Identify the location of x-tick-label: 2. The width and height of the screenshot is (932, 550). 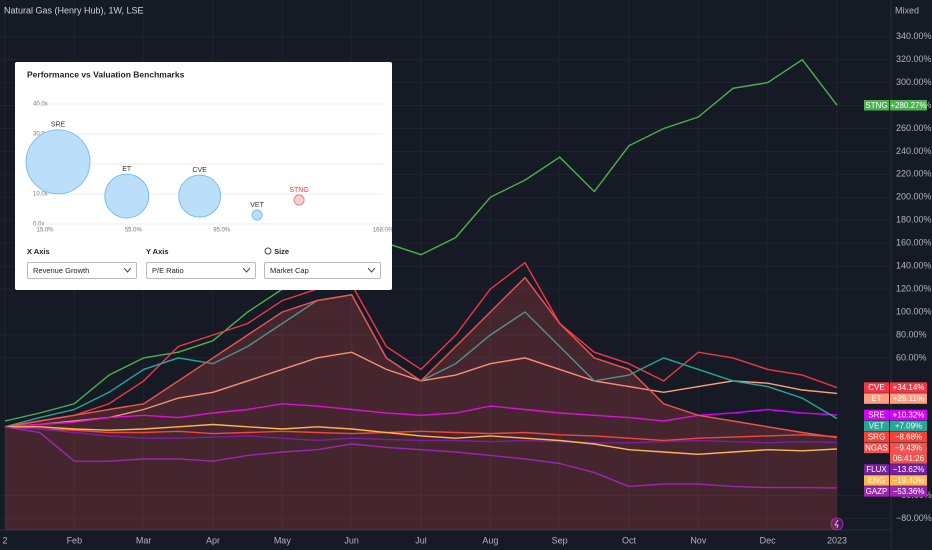
(4, 540).